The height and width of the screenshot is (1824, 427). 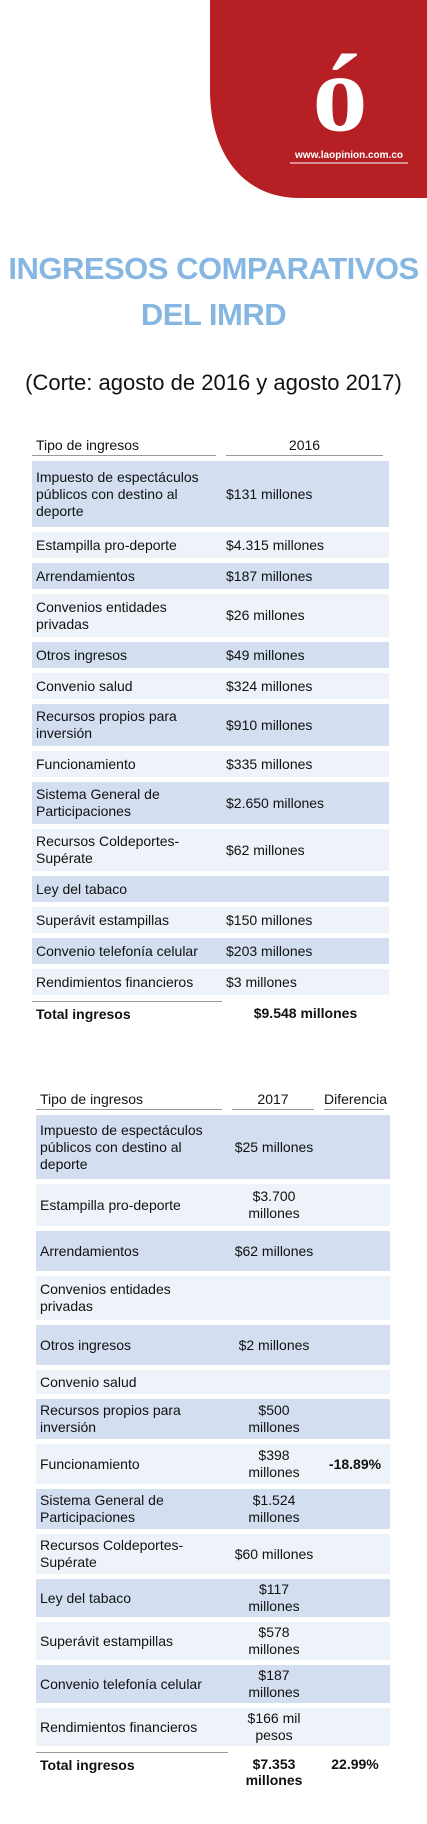 What do you see at coordinates (212, 982) in the screenshot?
I see `table-row: Rendimientos financieros $3 millones` at bounding box center [212, 982].